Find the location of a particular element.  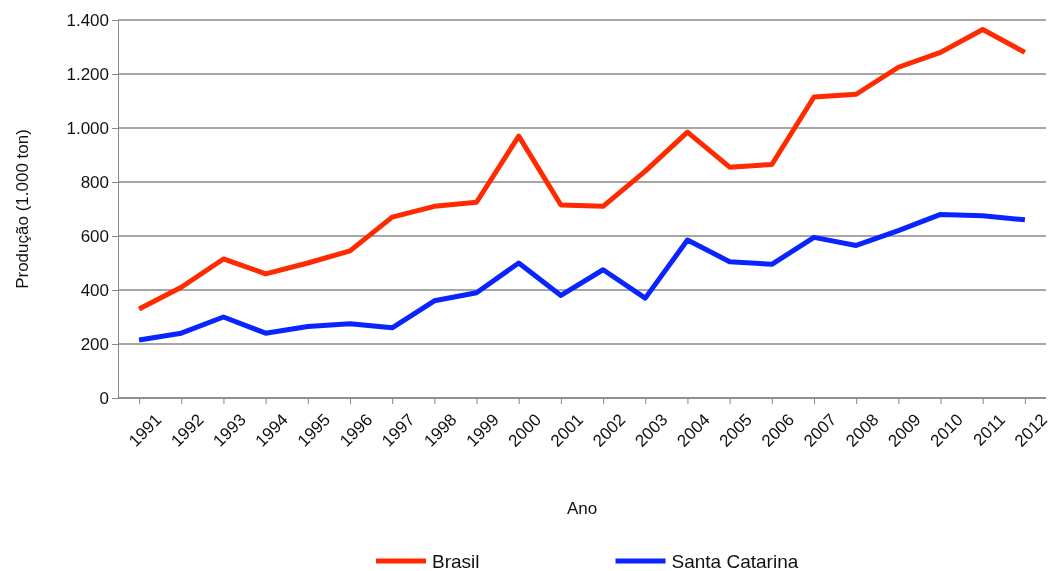

y-tick-label: 1.000 is located at coordinates (87, 128).